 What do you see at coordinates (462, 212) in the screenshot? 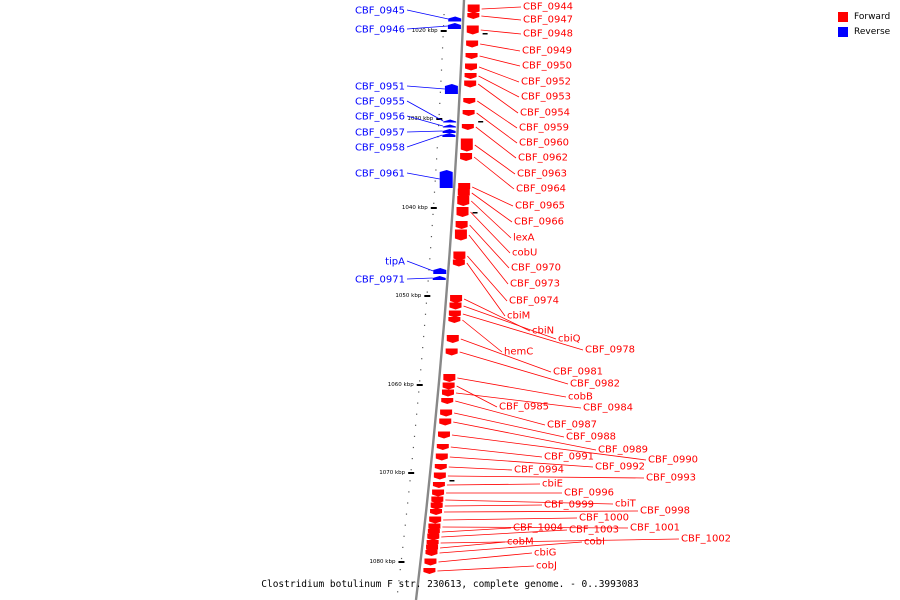
I see `forward-gene-cobu` at bounding box center [462, 212].